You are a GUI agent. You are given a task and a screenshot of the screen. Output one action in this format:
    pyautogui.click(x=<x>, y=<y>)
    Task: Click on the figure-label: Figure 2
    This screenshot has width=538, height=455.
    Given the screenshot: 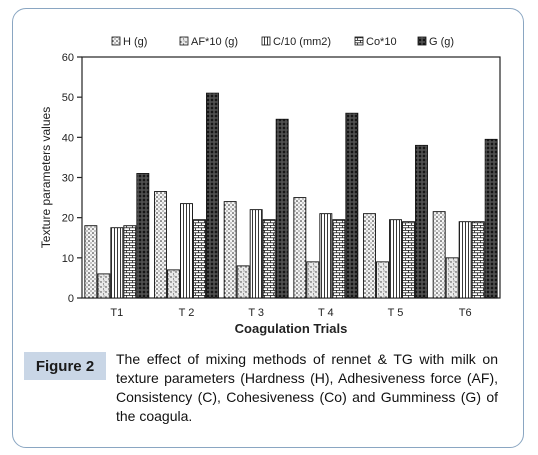 What is the action you would take?
    pyautogui.click(x=65, y=366)
    